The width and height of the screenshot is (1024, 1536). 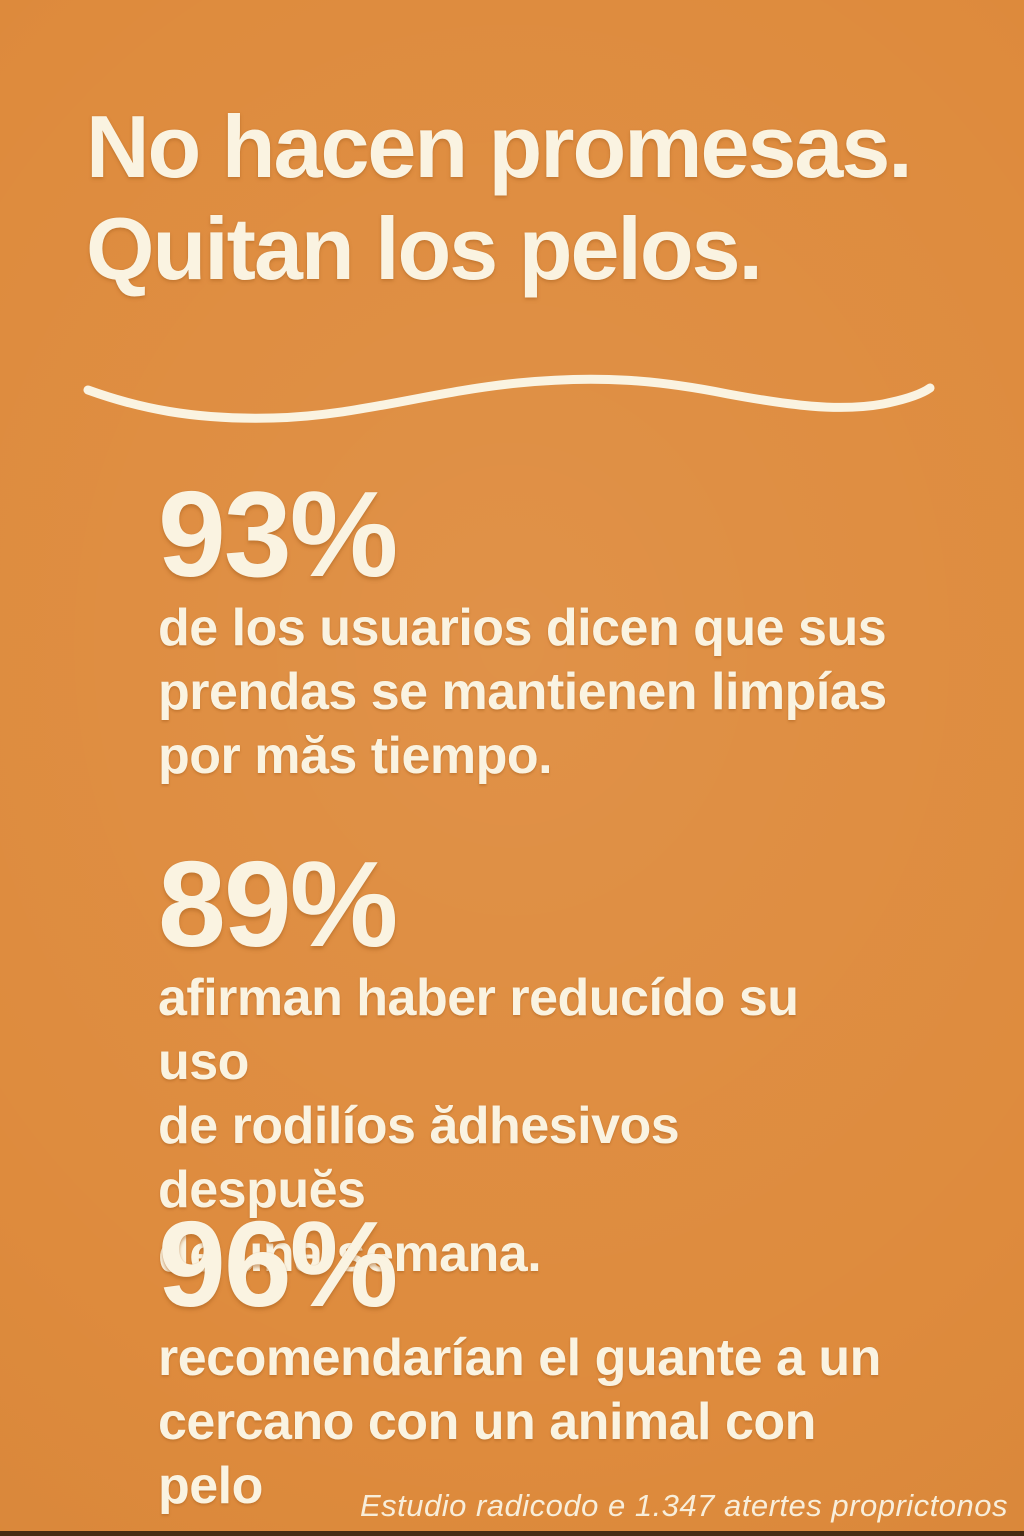 What do you see at coordinates (499, 146) in the screenshot?
I see `page-title-line-1: No hacen promesas.` at bounding box center [499, 146].